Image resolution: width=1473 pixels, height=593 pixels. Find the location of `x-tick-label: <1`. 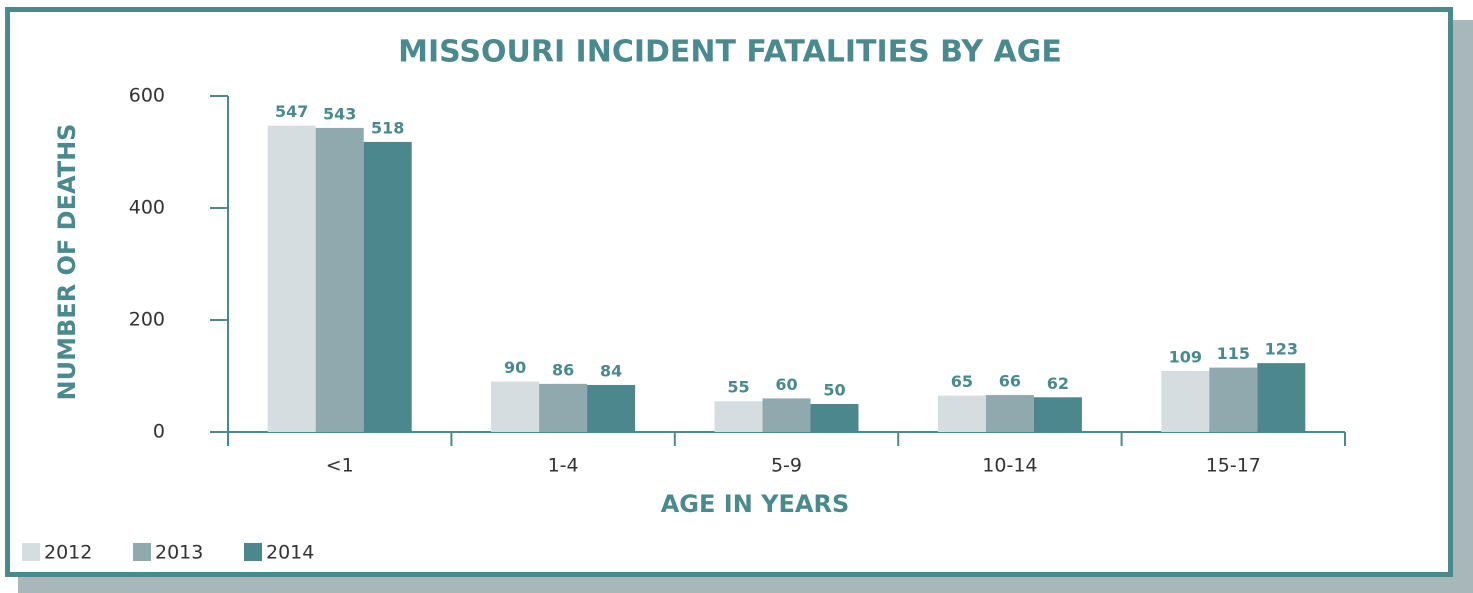

x-tick-label: <1 is located at coordinates (340, 466).